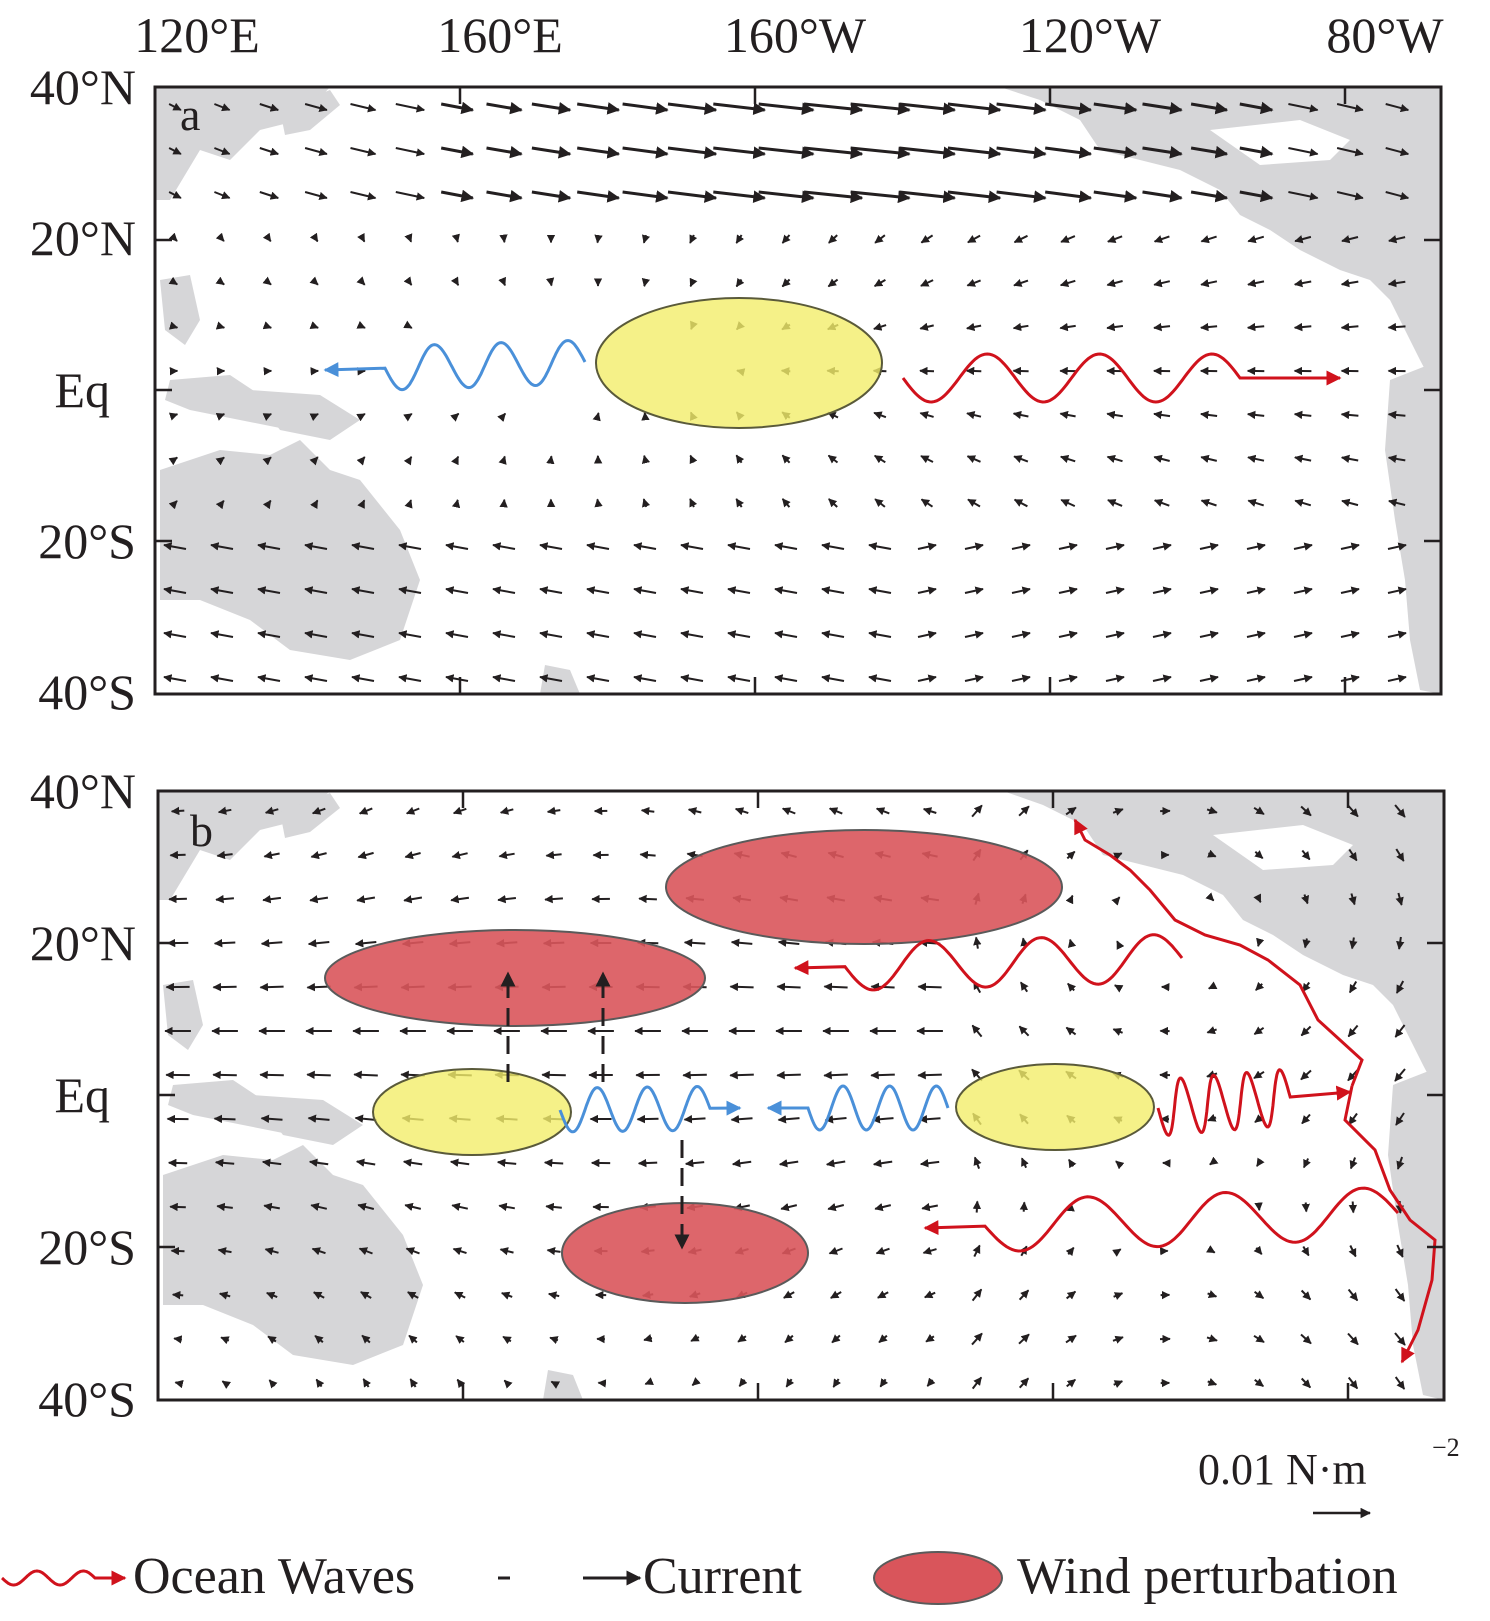 Image resolution: width=1490 pixels, height=1621 pixels. Describe the element at coordinates (83, 1095) in the screenshot. I see `panel-b-lat-axis: 40°N 20°N Eq 20°S 40°S` at that location.